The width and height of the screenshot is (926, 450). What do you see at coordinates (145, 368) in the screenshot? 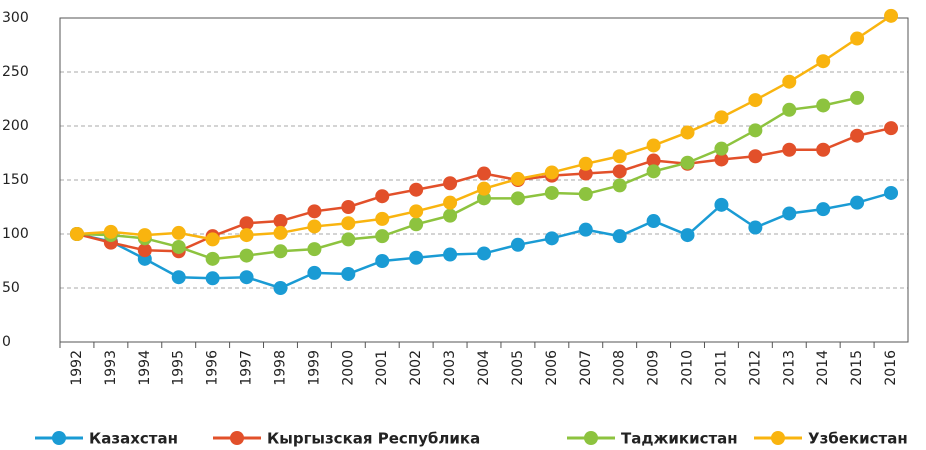
I see `x-tick-label: 1994` at bounding box center [145, 368].